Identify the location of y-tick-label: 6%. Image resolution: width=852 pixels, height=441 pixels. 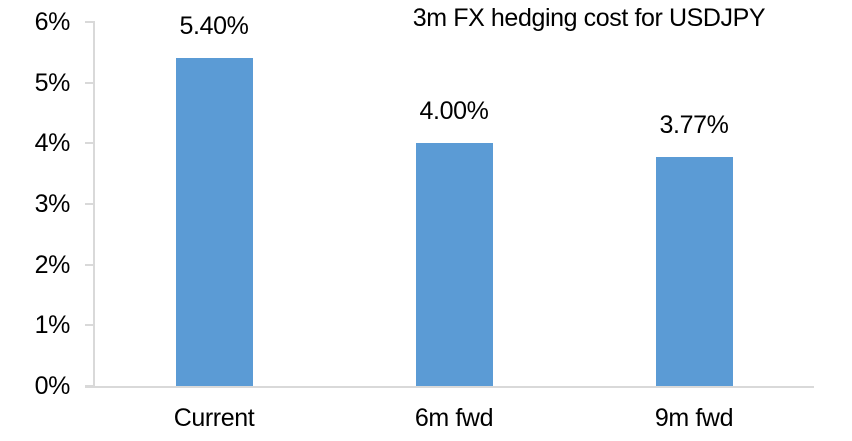
(52, 21).